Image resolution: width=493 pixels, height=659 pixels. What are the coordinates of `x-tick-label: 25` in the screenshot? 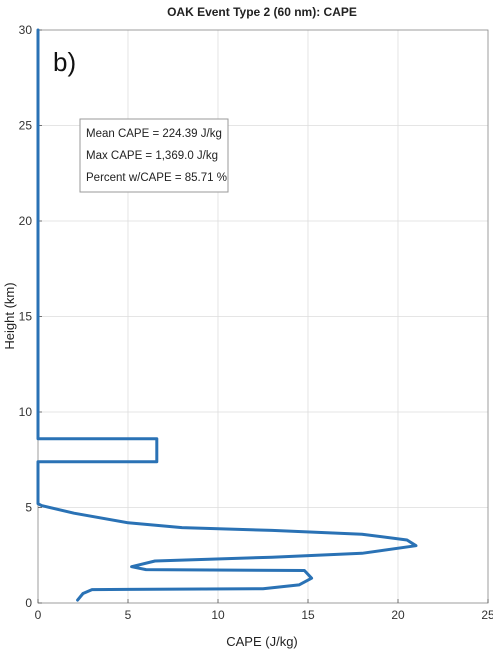 It's located at (487, 615).